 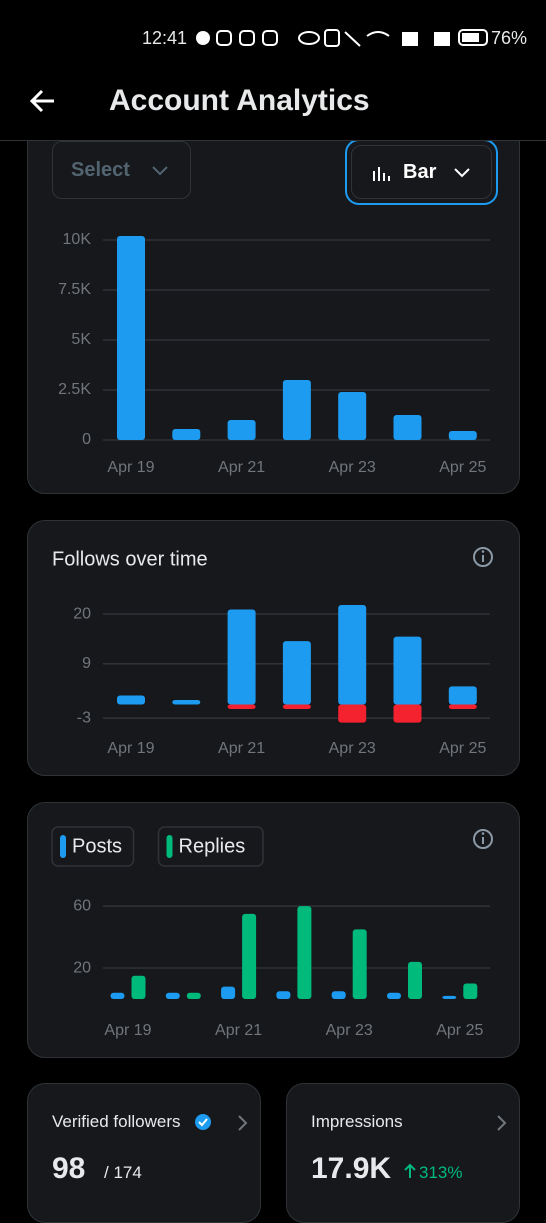 I want to click on card-change: 313%, so click(x=441, y=1172).